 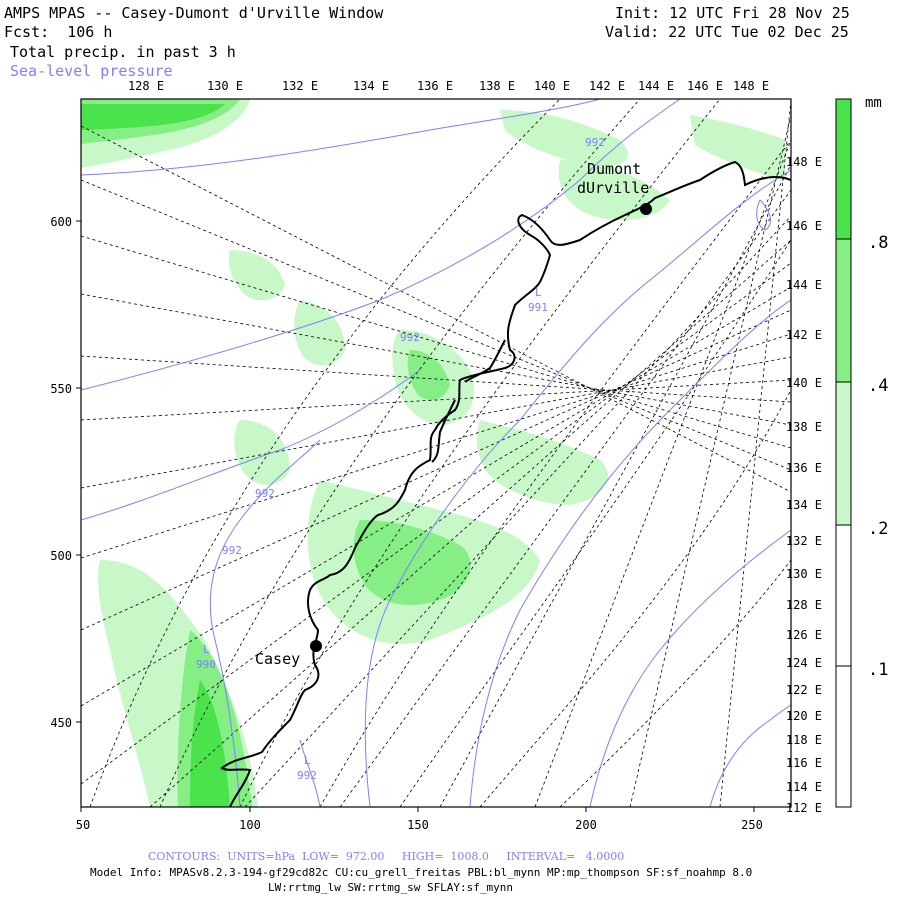 I want to click on right-lon-label: 148 E, so click(x=804, y=162).